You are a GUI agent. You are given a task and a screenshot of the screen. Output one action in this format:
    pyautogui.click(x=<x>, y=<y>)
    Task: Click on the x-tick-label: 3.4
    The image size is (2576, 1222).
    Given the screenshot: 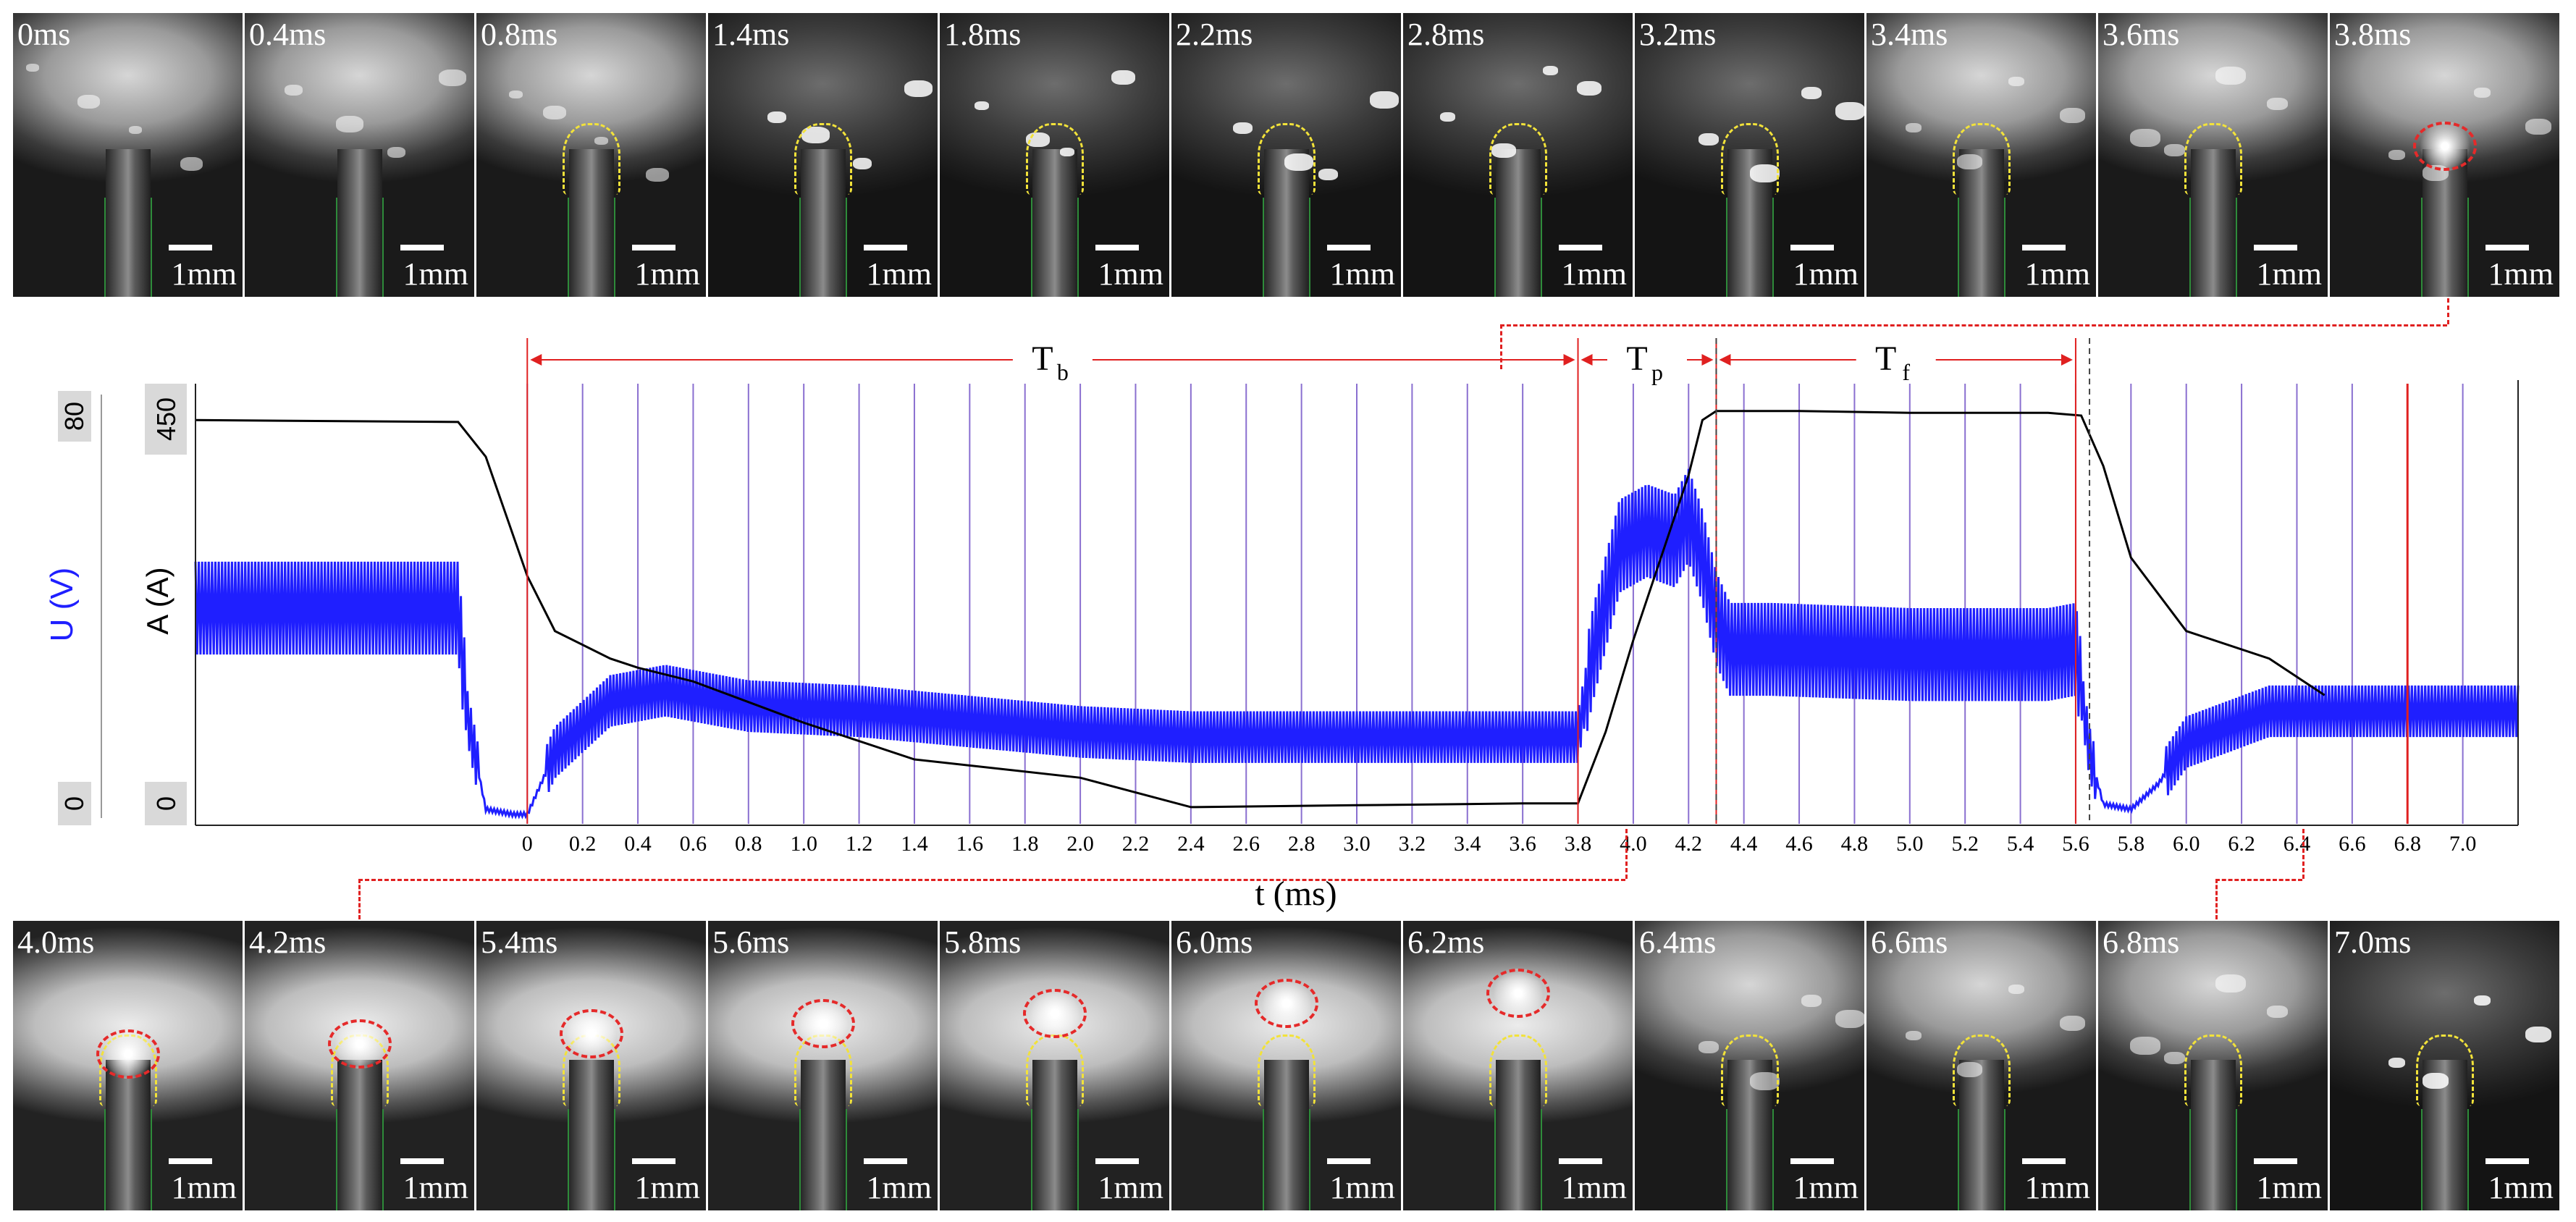 What is the action you would take?
    pyautogui.click(x=1467, y=844)
    